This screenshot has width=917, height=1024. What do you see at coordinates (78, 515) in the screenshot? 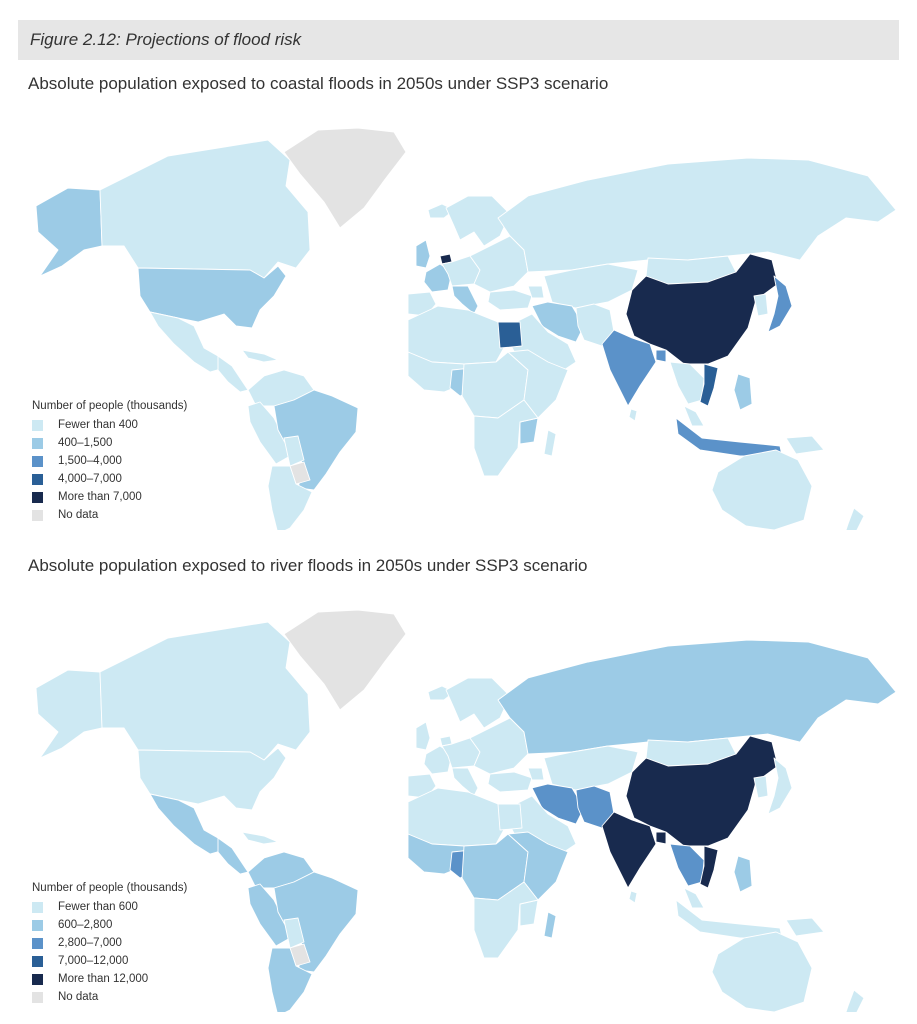
I see `legend-label: No data` at bounding box center [78, 515].